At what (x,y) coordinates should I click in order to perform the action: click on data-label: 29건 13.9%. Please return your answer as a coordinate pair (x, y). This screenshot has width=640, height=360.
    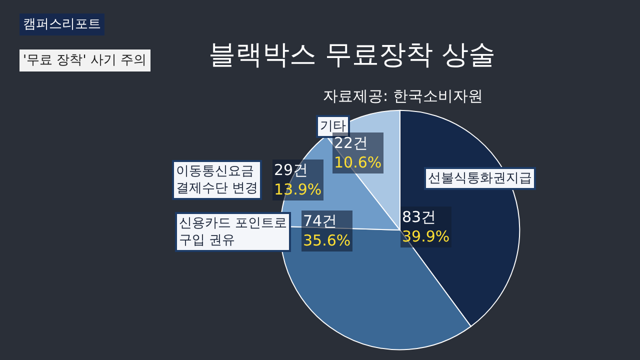
    Looking at the image, I should click on (298, 179).